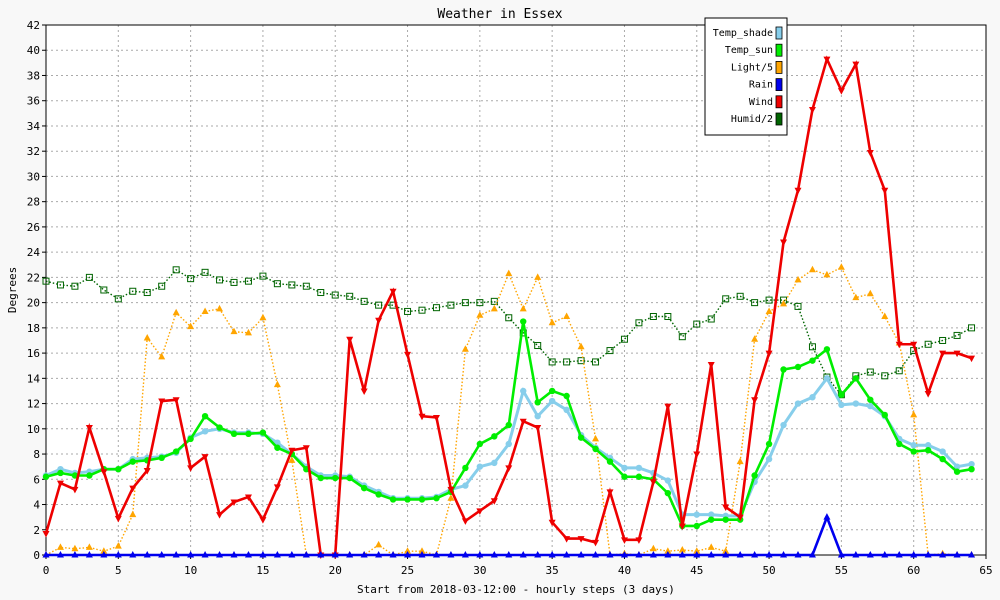 The height and width of the screenshot is (600, 1000). What do you see at coordinates (407, 570) in the screenshot?
I see `x-tick-label: 25` at bounding box center [407, 570].